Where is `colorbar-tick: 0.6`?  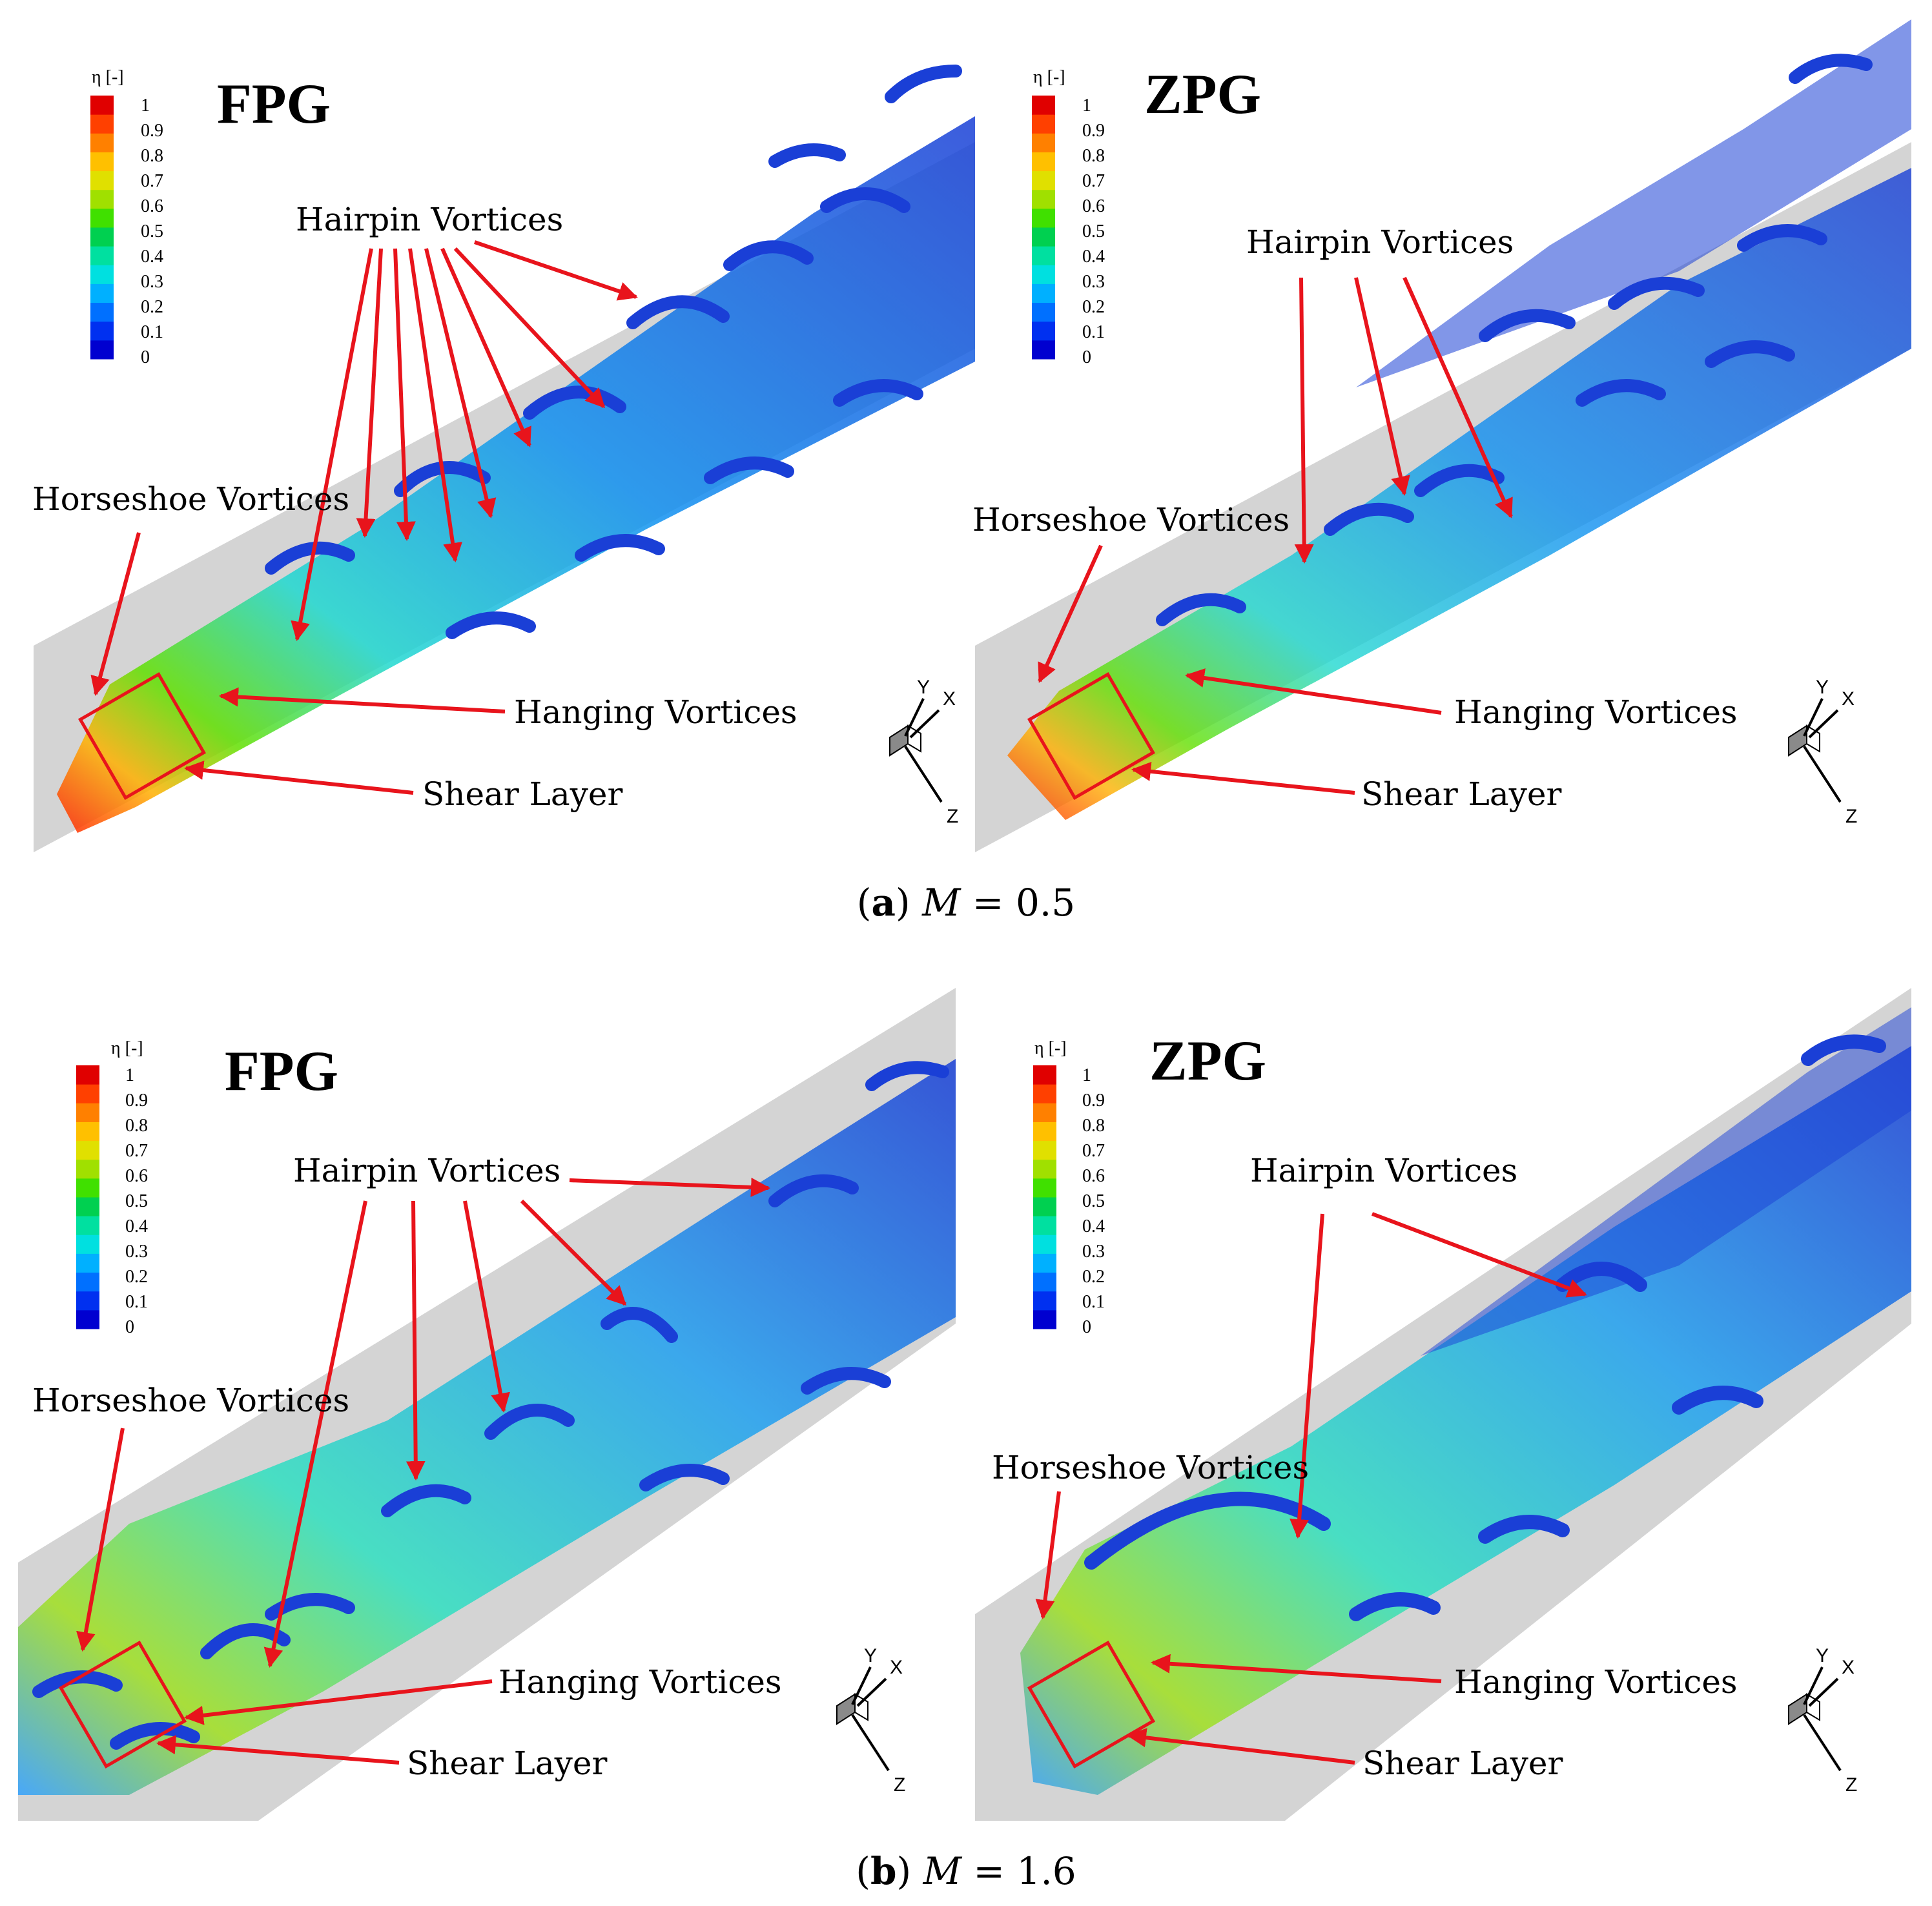 colorbar-tick: 0.6 is located at coordinates (1093, 1176).